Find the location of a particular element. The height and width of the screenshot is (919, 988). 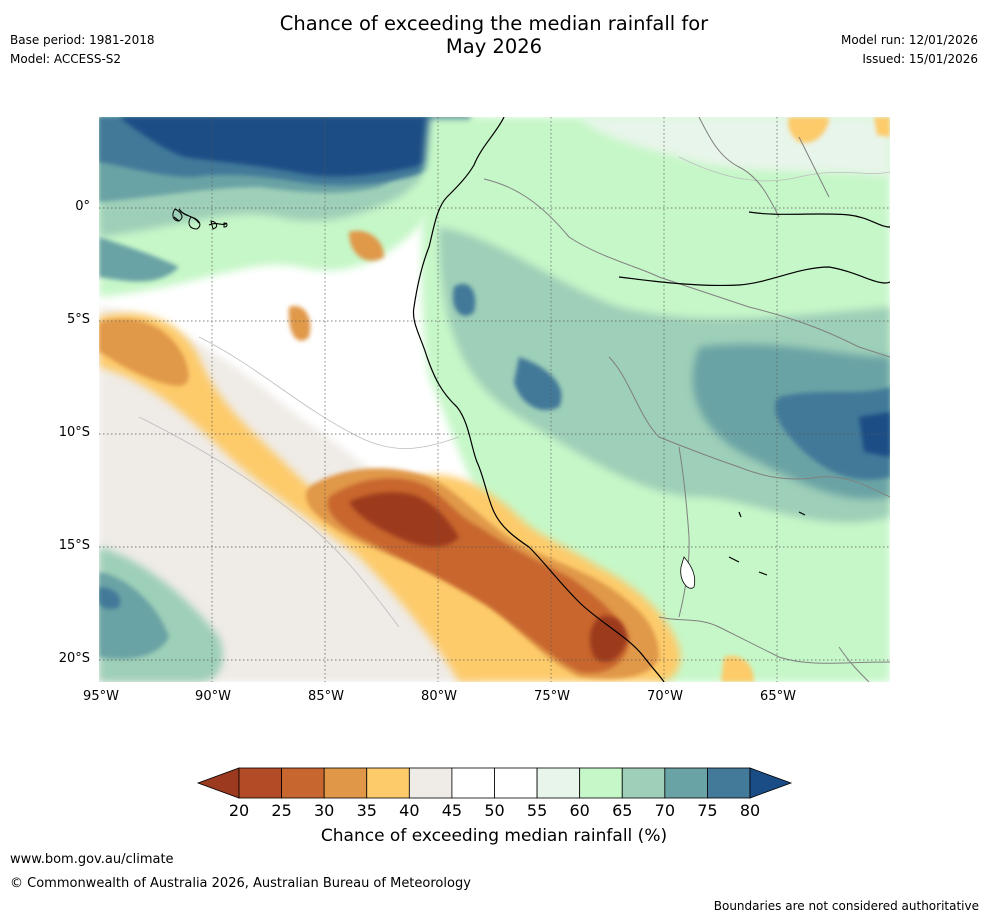

colorbar-tick-label: 30 is located at coordinates (324, 810).